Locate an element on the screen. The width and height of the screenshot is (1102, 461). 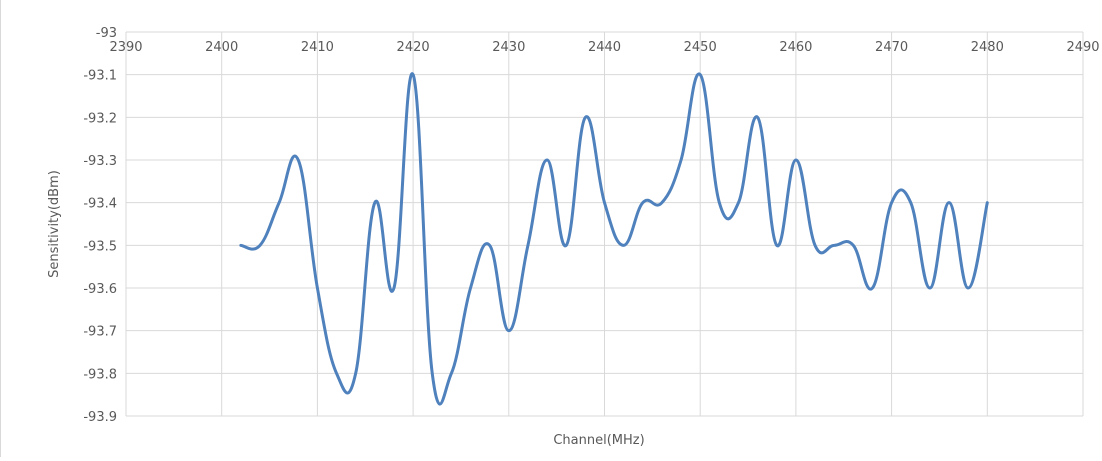
x-tick-label: 2480 is located at coordinates (987, 47).